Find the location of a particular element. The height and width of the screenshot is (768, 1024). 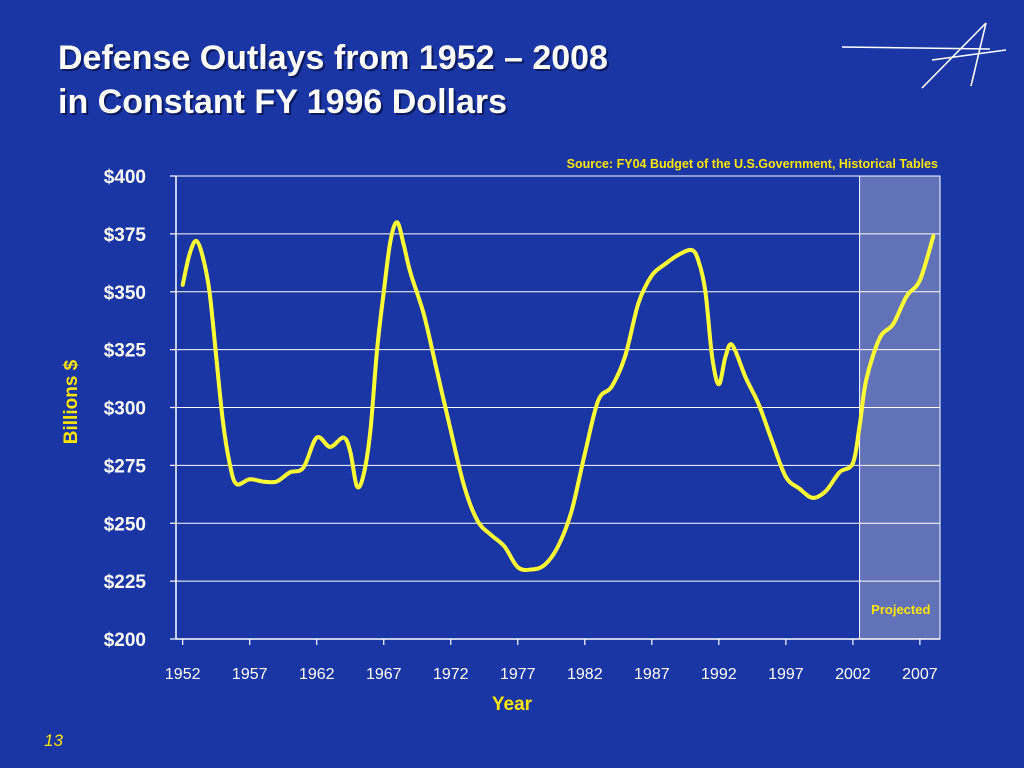

title-line-2: in Constant FY 1996 Dollars is located at coordinates (283, 102).